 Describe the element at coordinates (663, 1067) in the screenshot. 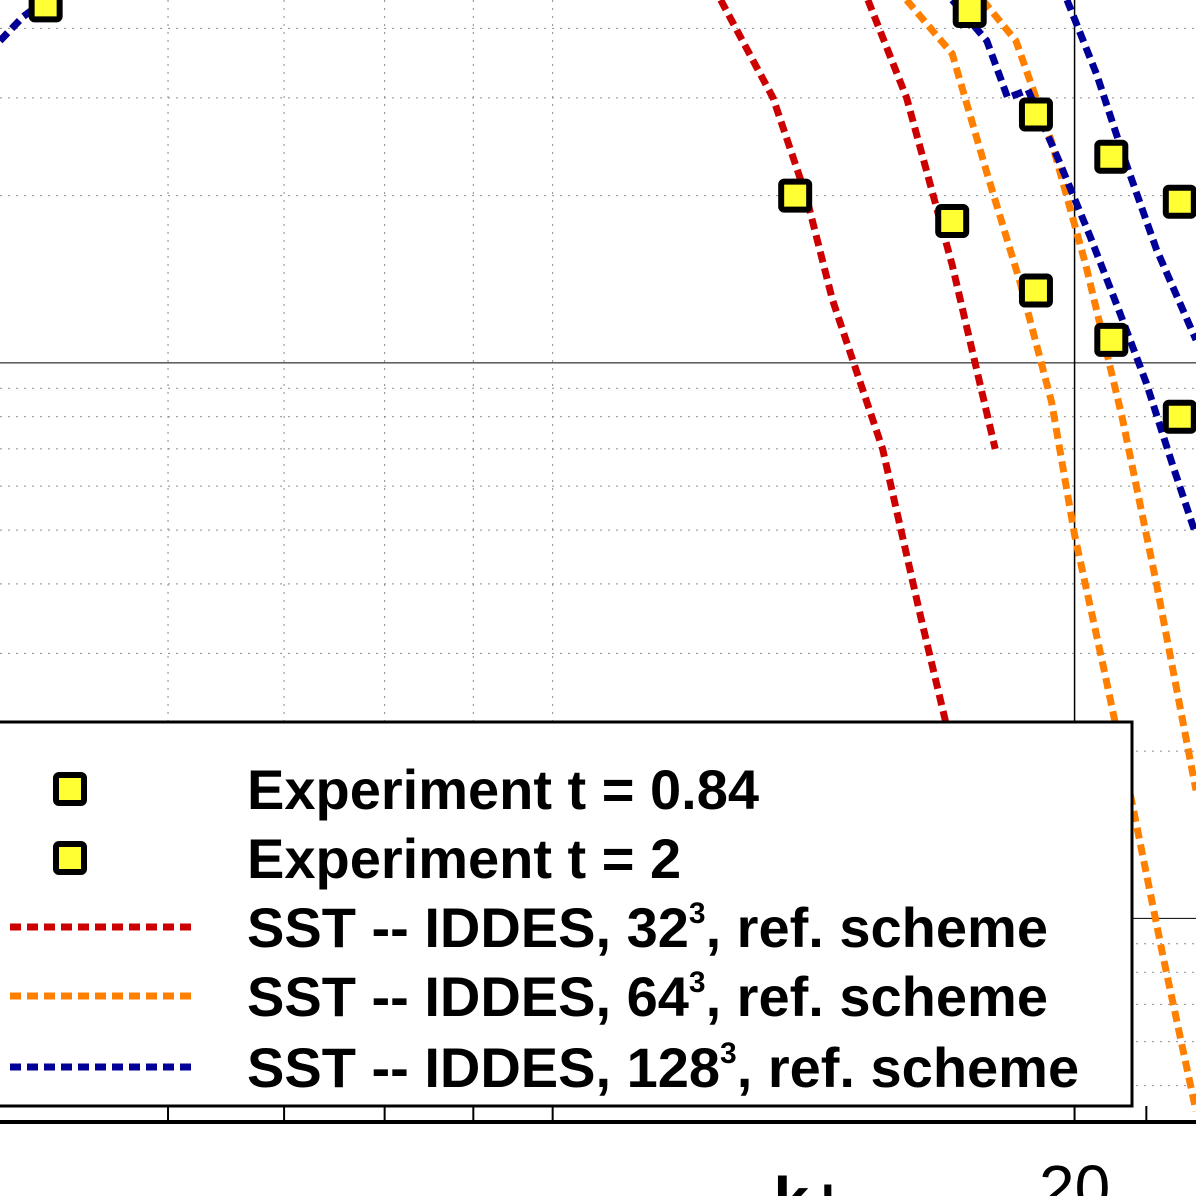

I see `legend-label: SST -- IDDES, 1283, ref. scheme` at that location.